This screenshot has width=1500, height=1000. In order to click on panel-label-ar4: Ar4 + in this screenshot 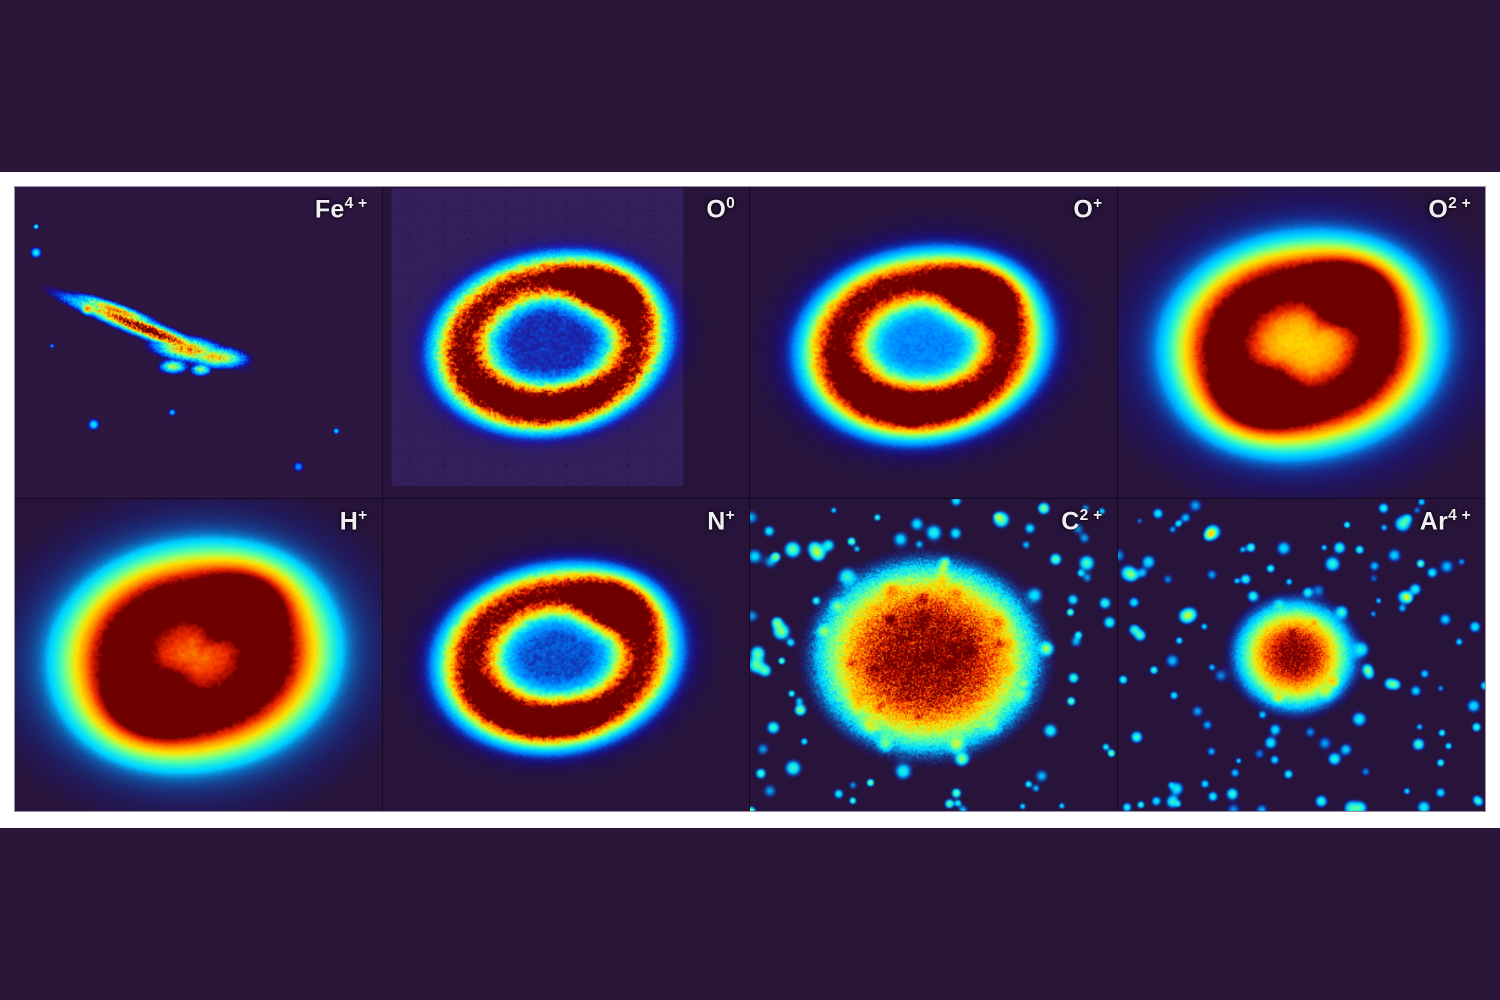, I will do `click(1445, 521)`.